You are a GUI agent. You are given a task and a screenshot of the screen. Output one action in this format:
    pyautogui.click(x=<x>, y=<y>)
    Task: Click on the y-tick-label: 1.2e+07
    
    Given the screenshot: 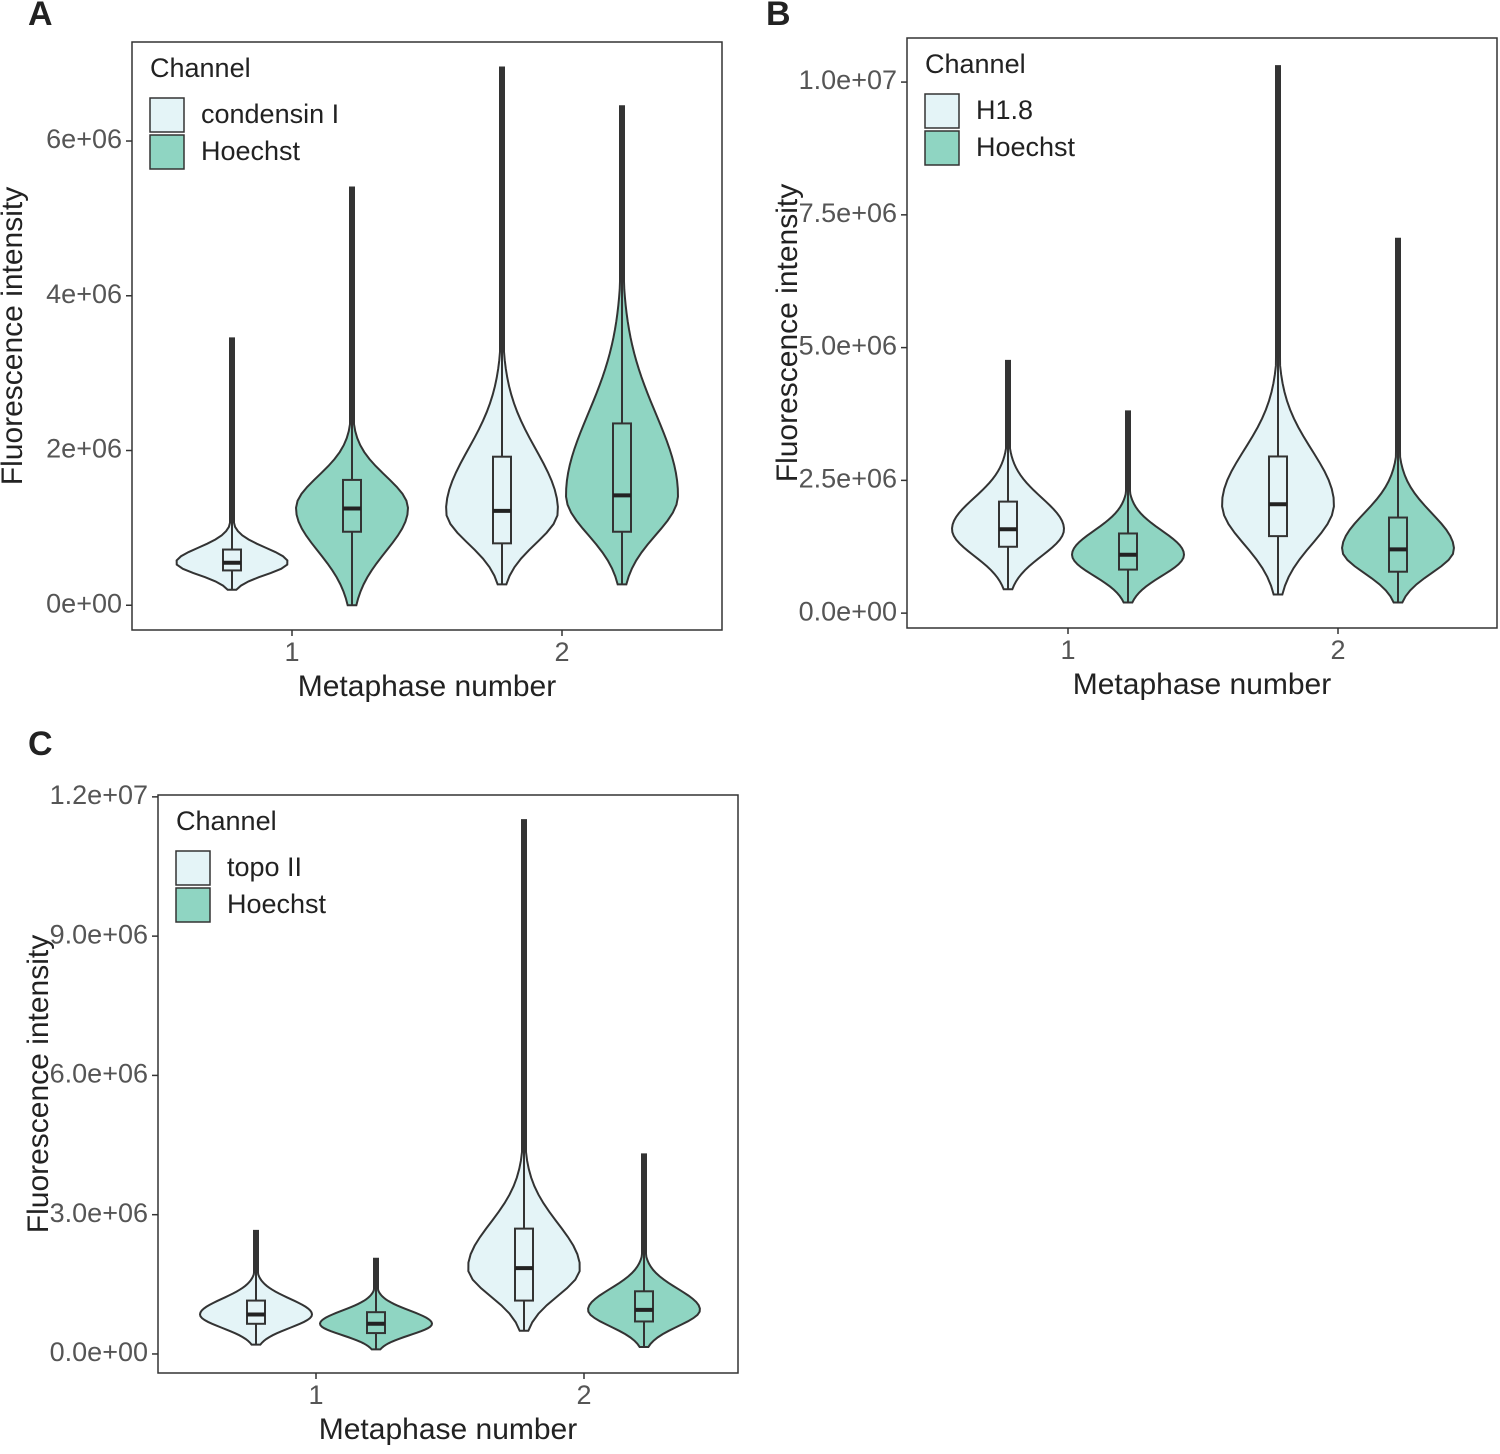 What is the action you would take?
    pyautogui.click(x=99, y=795)
    